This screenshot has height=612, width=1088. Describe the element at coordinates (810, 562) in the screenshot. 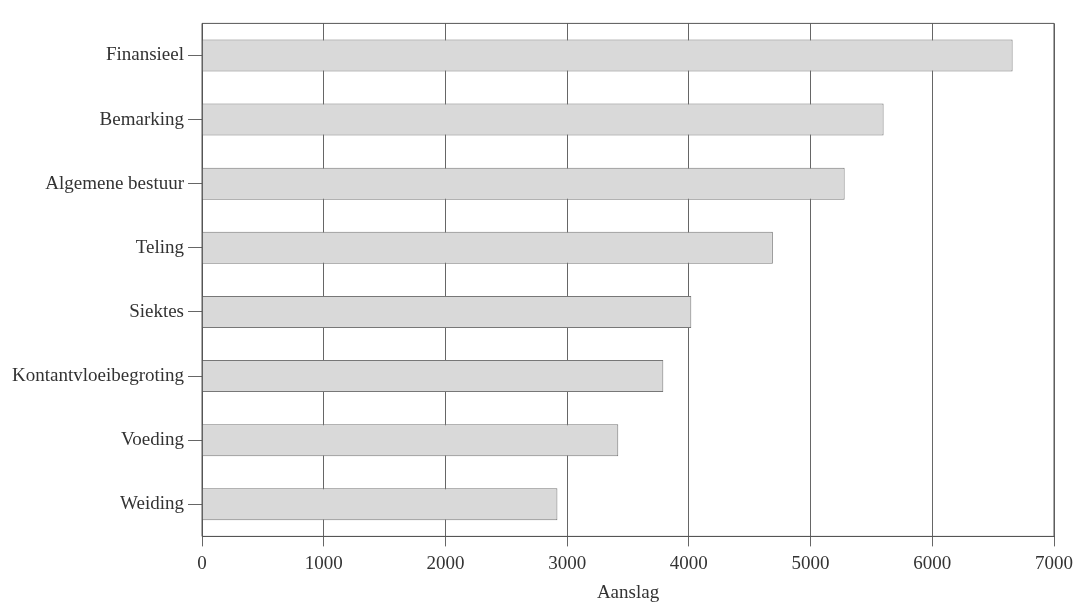

I see `x-tick-label: 5000` at that location.